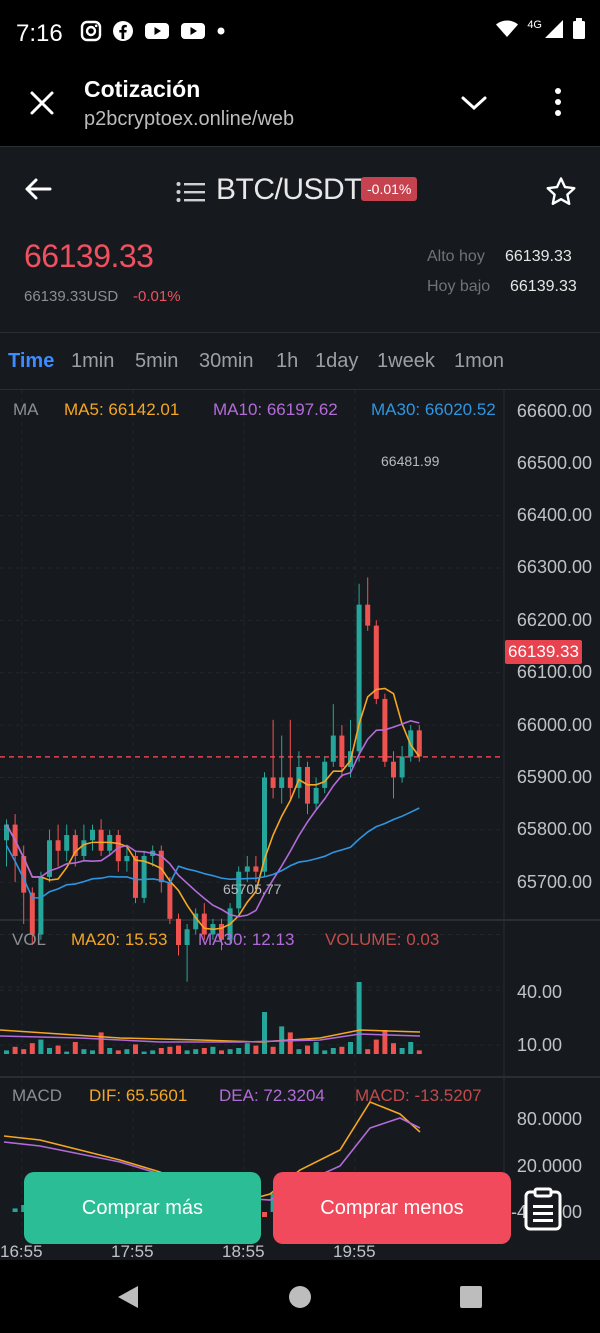 The image size is (600, 1333). Describe the element at coordinates (561, 191) in the screenshot. I see `star-icon` at that location.